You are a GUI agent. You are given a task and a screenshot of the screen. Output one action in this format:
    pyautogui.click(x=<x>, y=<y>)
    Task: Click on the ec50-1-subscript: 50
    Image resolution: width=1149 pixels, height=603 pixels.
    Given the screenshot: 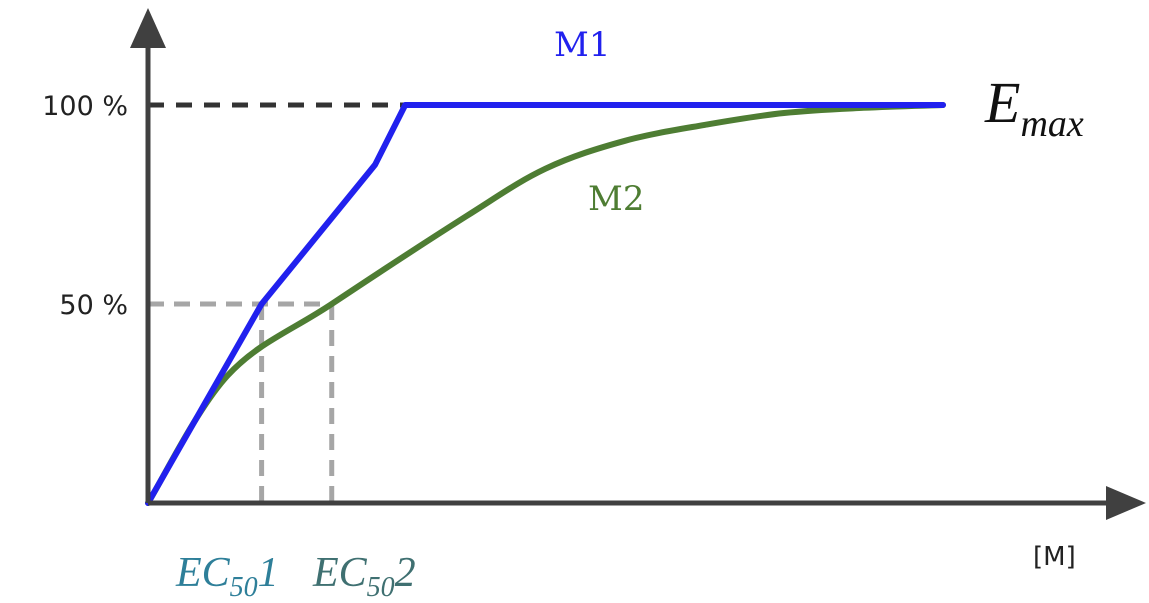 What is the action you would take?
    pyautogui.click(x=244, y=587)
    